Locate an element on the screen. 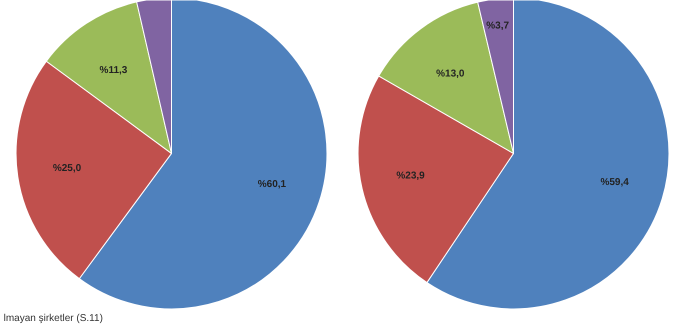 This screenshot has width=684, height=335. text: lmayan şirketler (S.11) is located at coordinates (53, 318).